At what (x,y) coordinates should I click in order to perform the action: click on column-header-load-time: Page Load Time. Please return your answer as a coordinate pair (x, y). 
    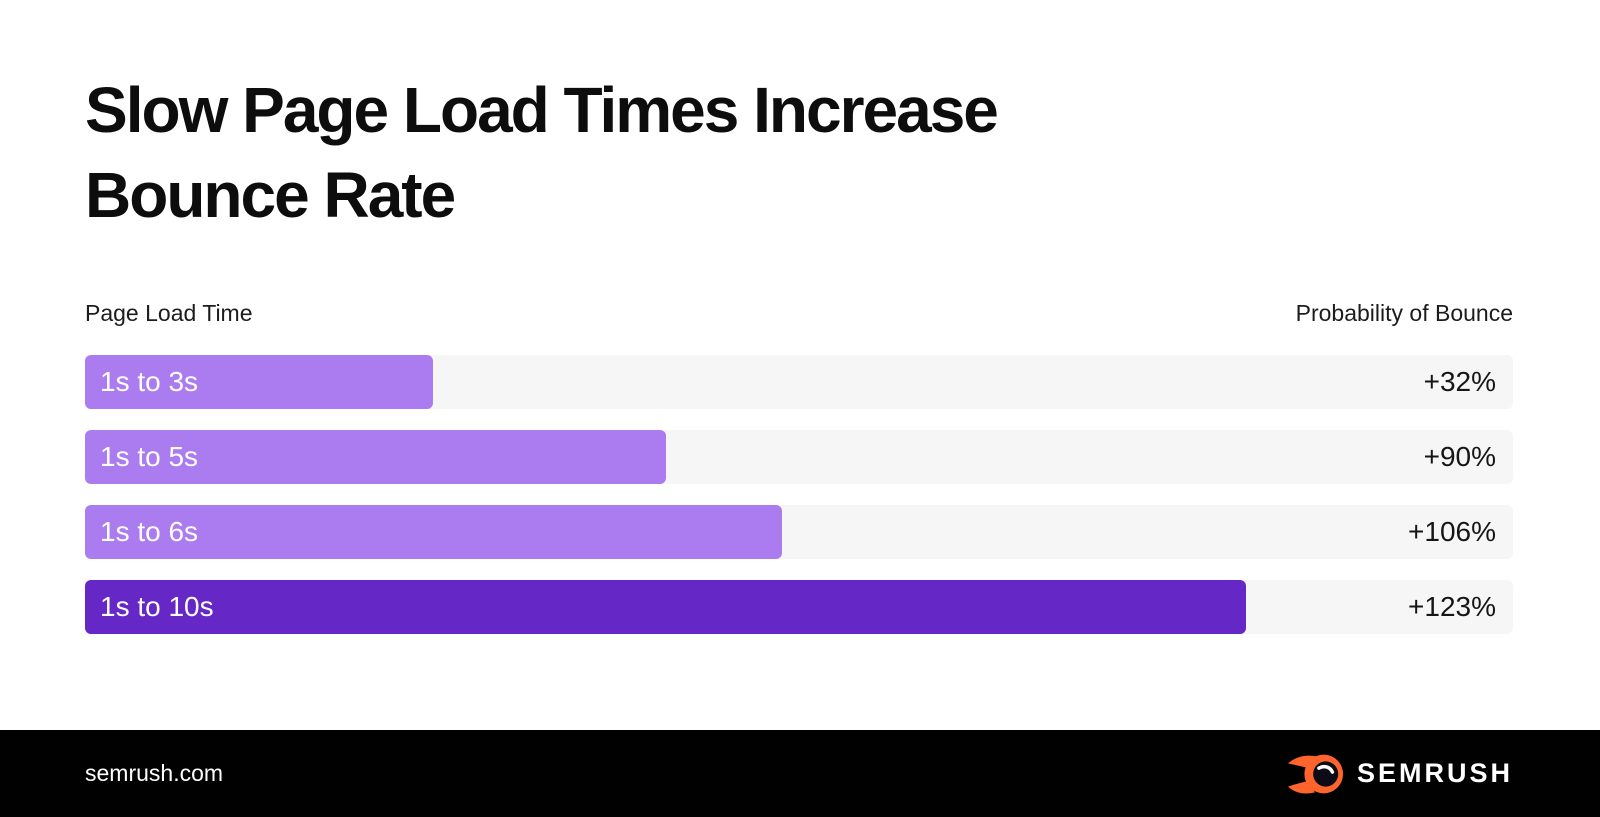
    Looking at the image, I should click on (169, 313).